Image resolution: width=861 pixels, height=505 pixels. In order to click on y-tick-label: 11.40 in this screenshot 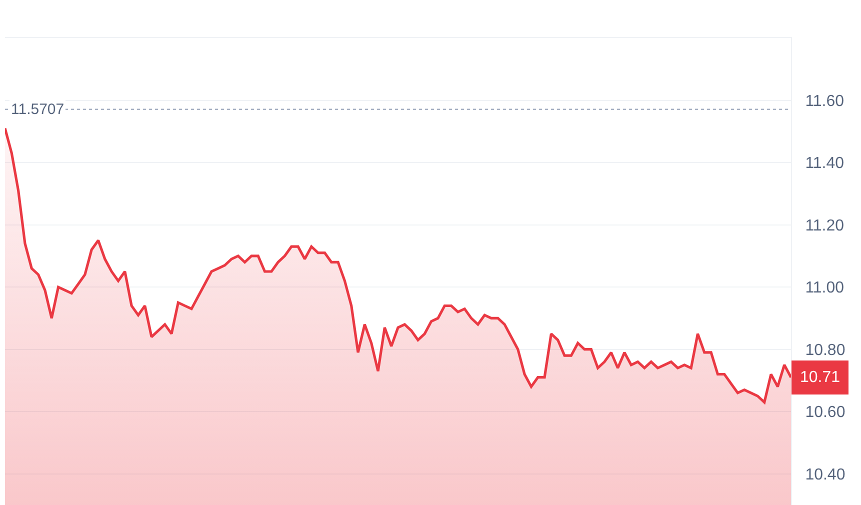, I will do `click(824, 163)`.